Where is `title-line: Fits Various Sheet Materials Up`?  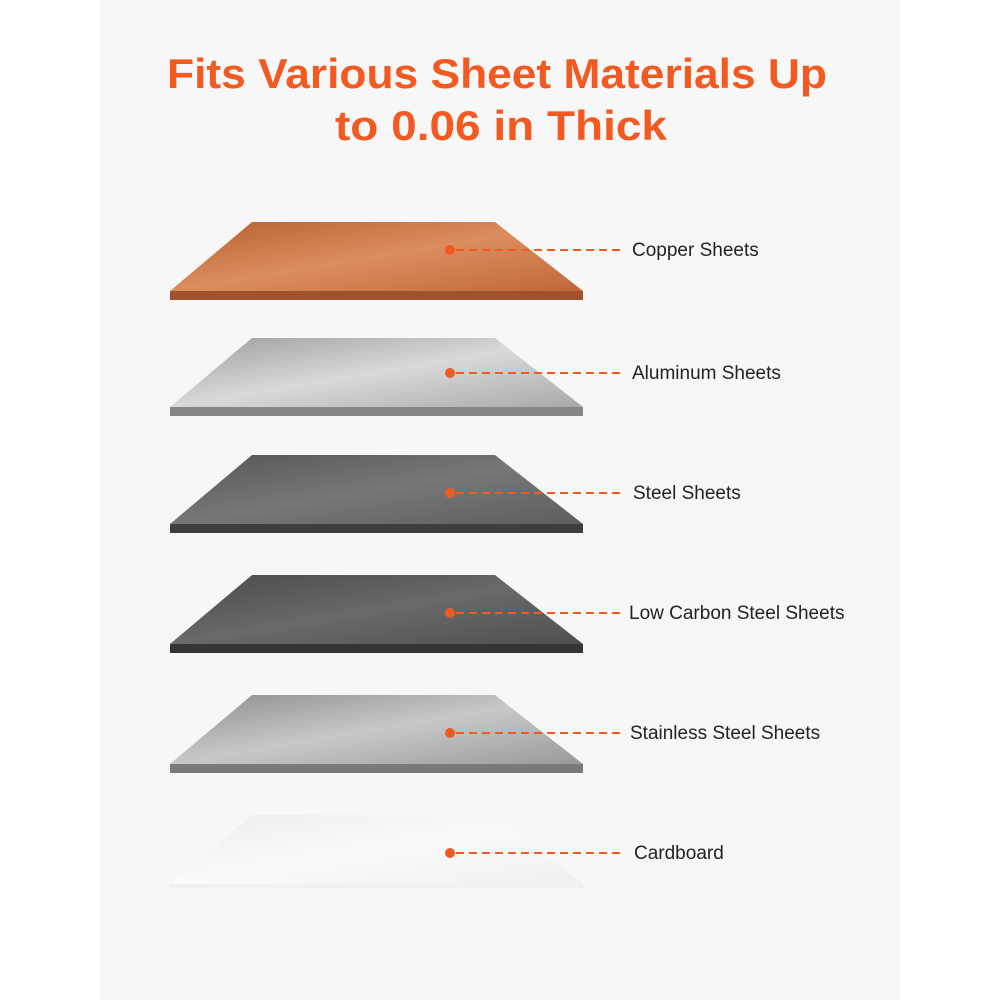 title-line: Fits Various Sheet Materials Up is located at coordinates (497, 73).